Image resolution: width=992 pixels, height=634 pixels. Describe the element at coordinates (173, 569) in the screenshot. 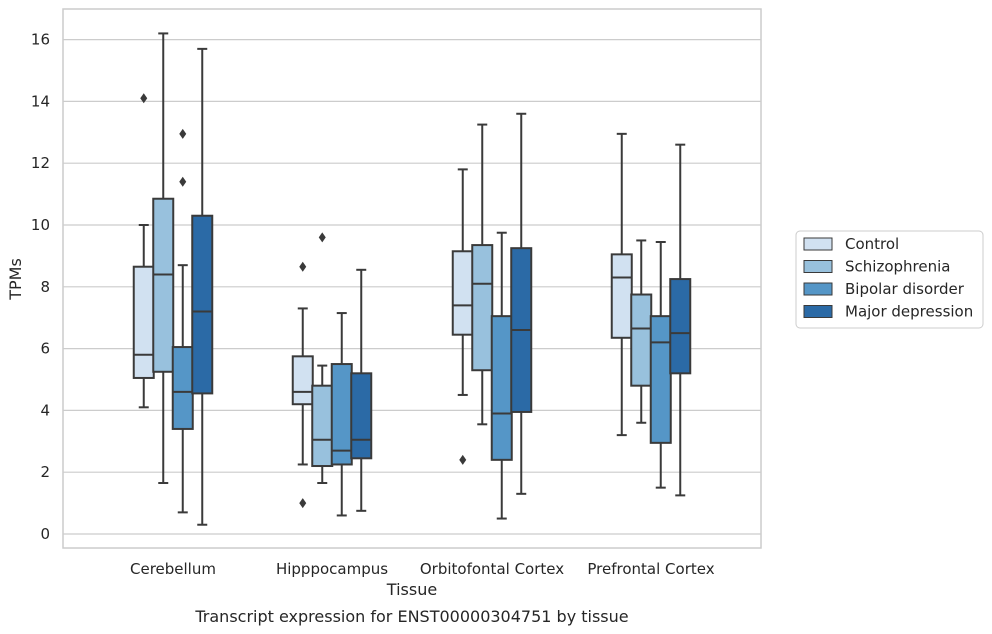

I see `x-tick-label: Cerebellum` at that location.